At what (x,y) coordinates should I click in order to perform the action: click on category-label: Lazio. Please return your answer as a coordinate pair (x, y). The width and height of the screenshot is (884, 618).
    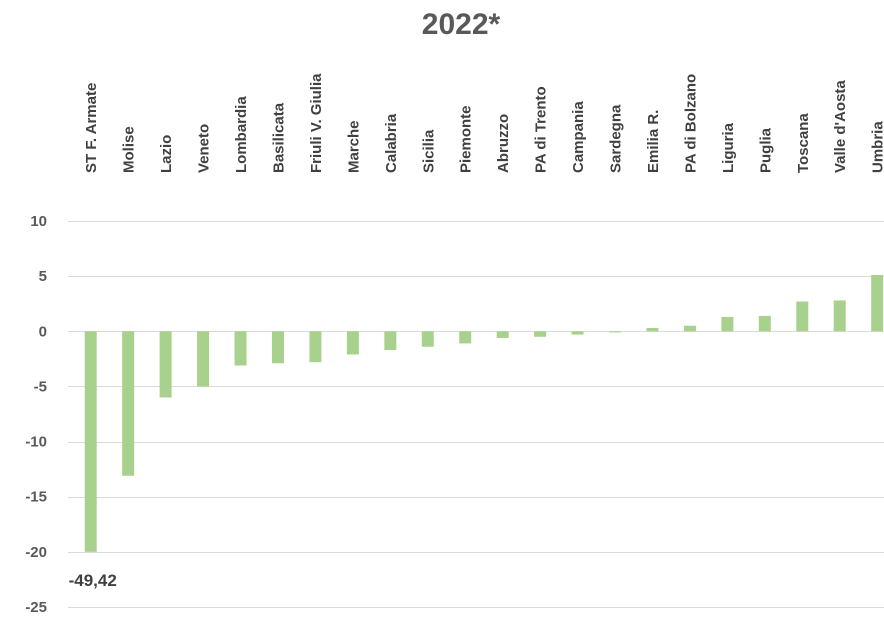
    Looking at the image, I should click on (166, 154).